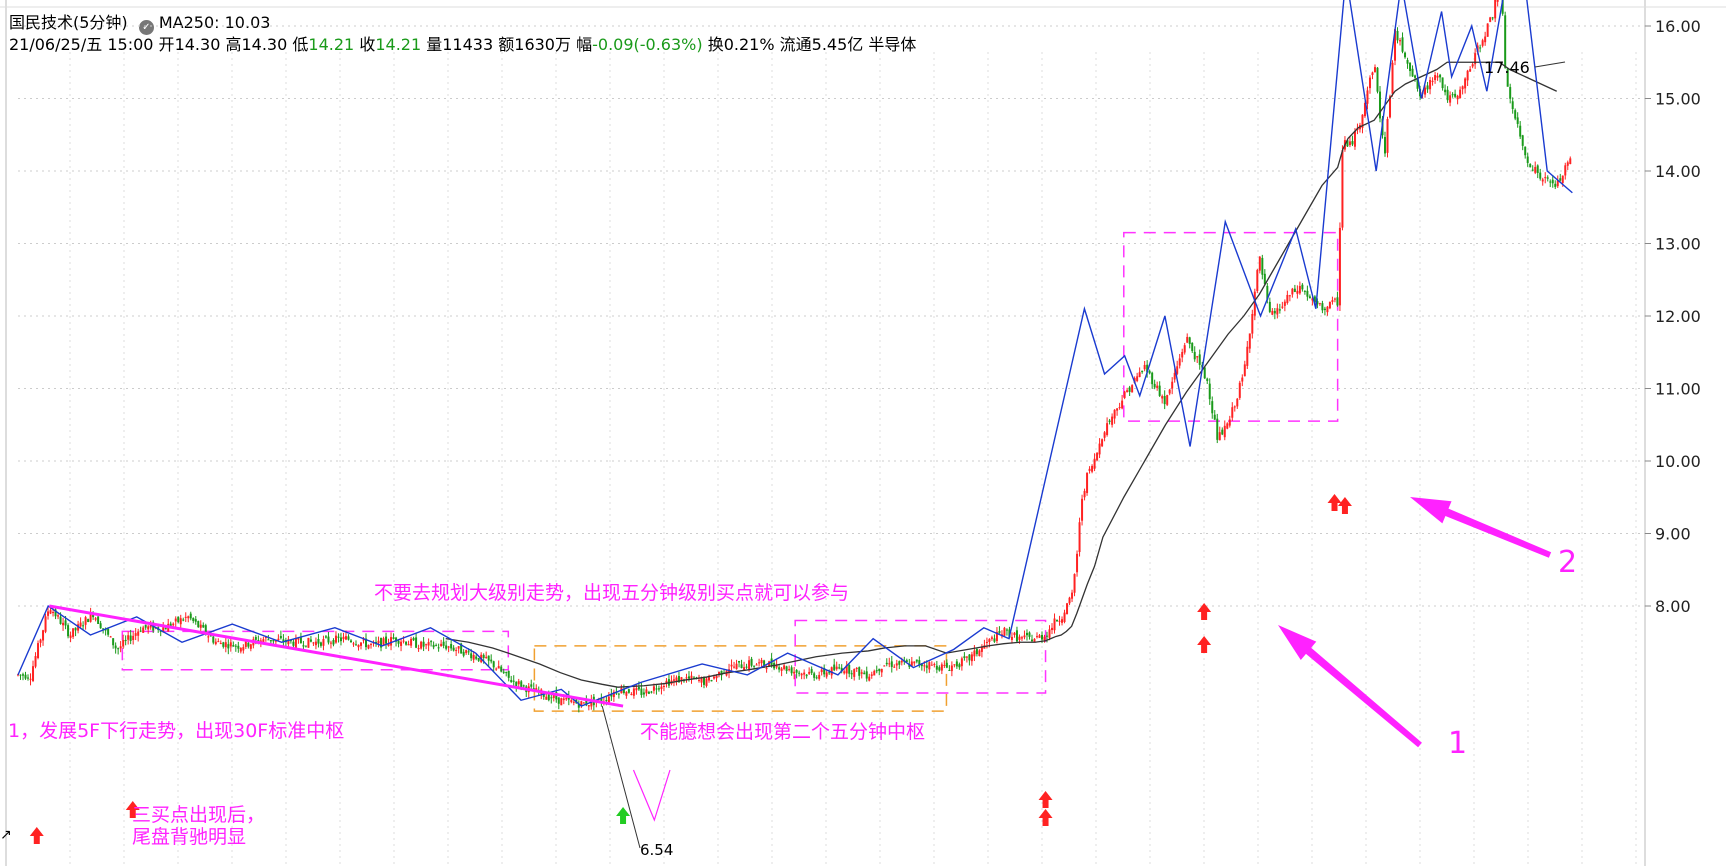  Describe the element at coordinates (336, 656) in the screenshot. I see `trend-line` at that location.